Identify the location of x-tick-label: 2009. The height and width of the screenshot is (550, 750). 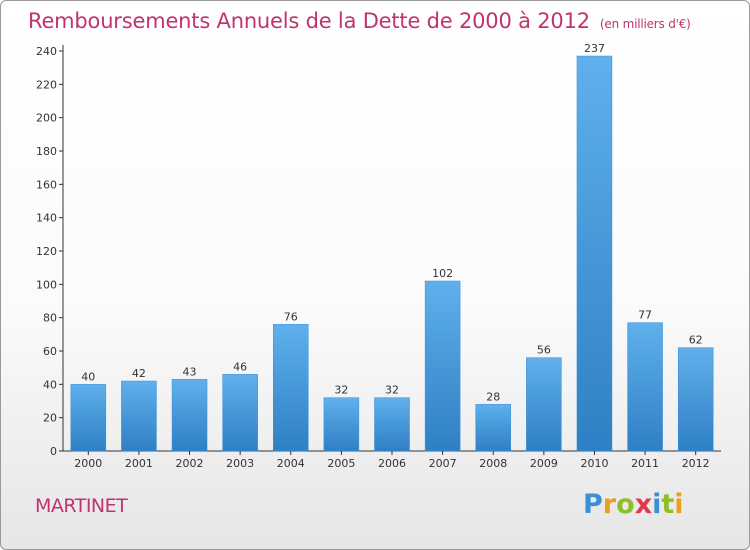
(544, 463).